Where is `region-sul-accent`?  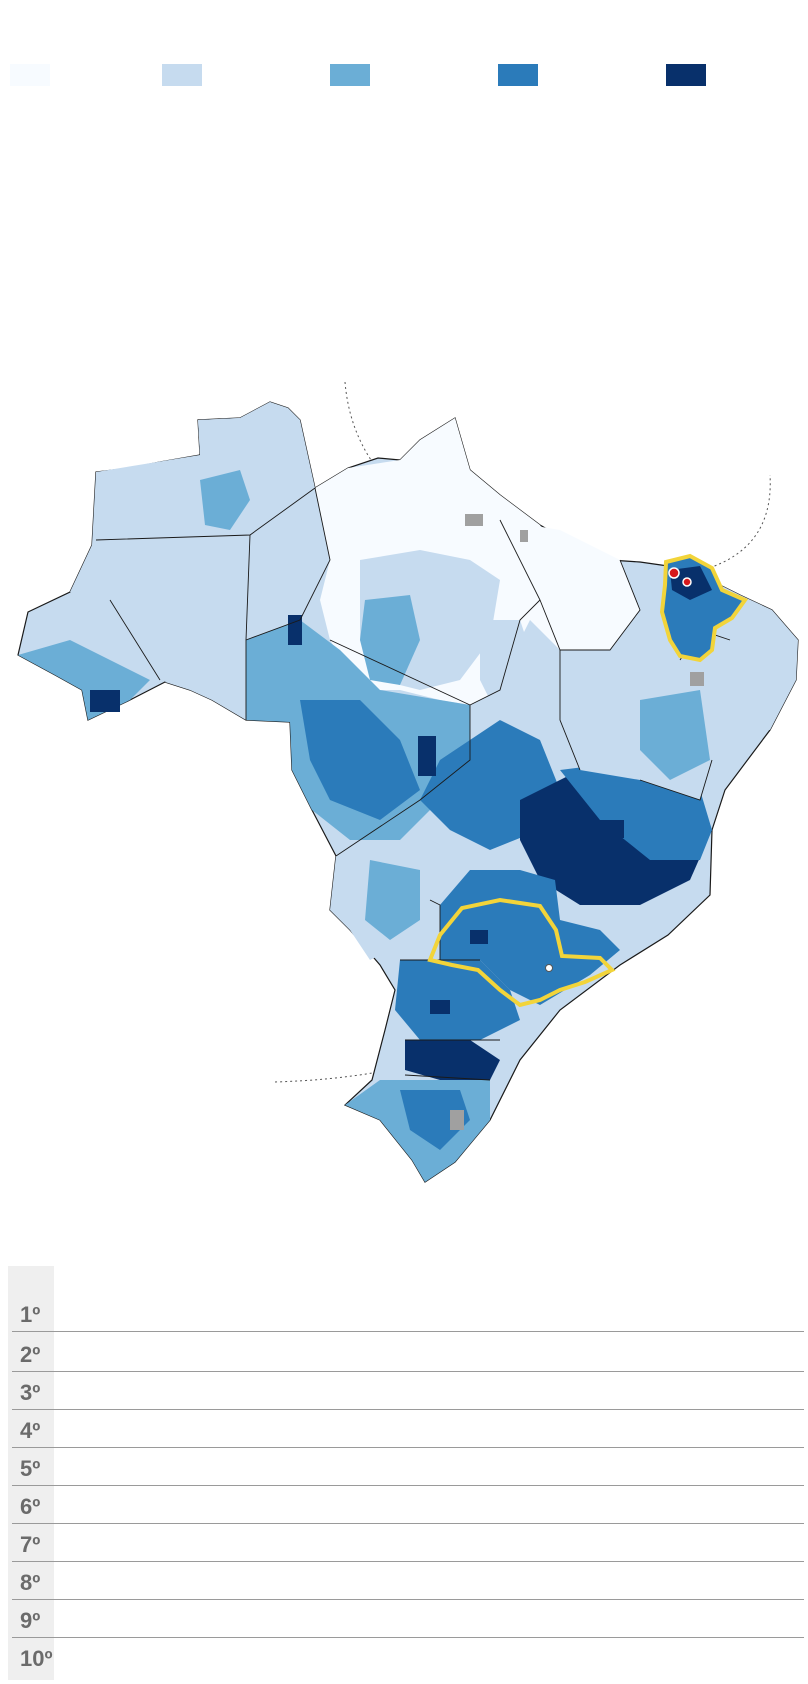
region-sul-accent is located at coordinates (392, 900).